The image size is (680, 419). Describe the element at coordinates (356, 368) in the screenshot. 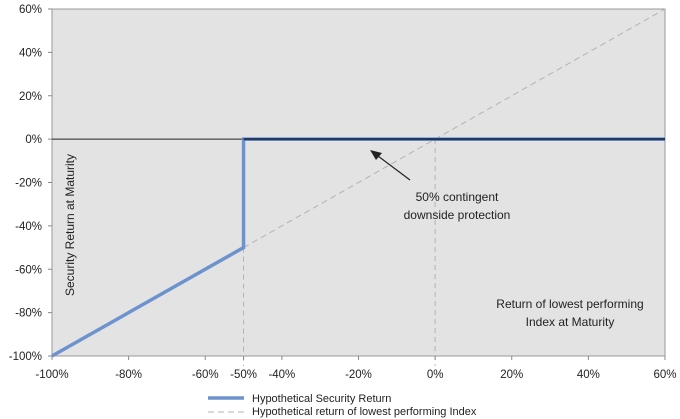

I see `x-axis-ticks: -100% -80% -60% -50% -40% -20% 0% 20% 40% 60%` at that location.